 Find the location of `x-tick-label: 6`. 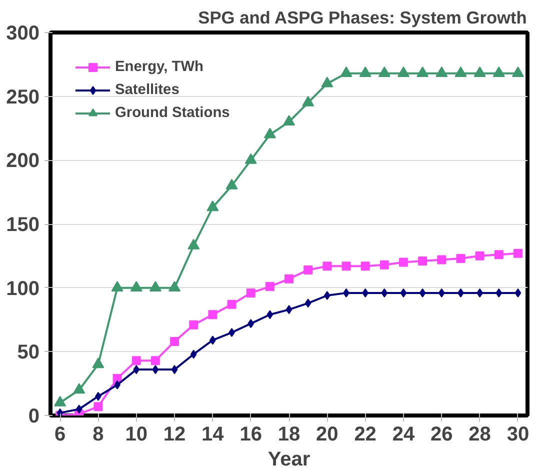

x-tick-label: 6 is located at coordinates (60, 435).